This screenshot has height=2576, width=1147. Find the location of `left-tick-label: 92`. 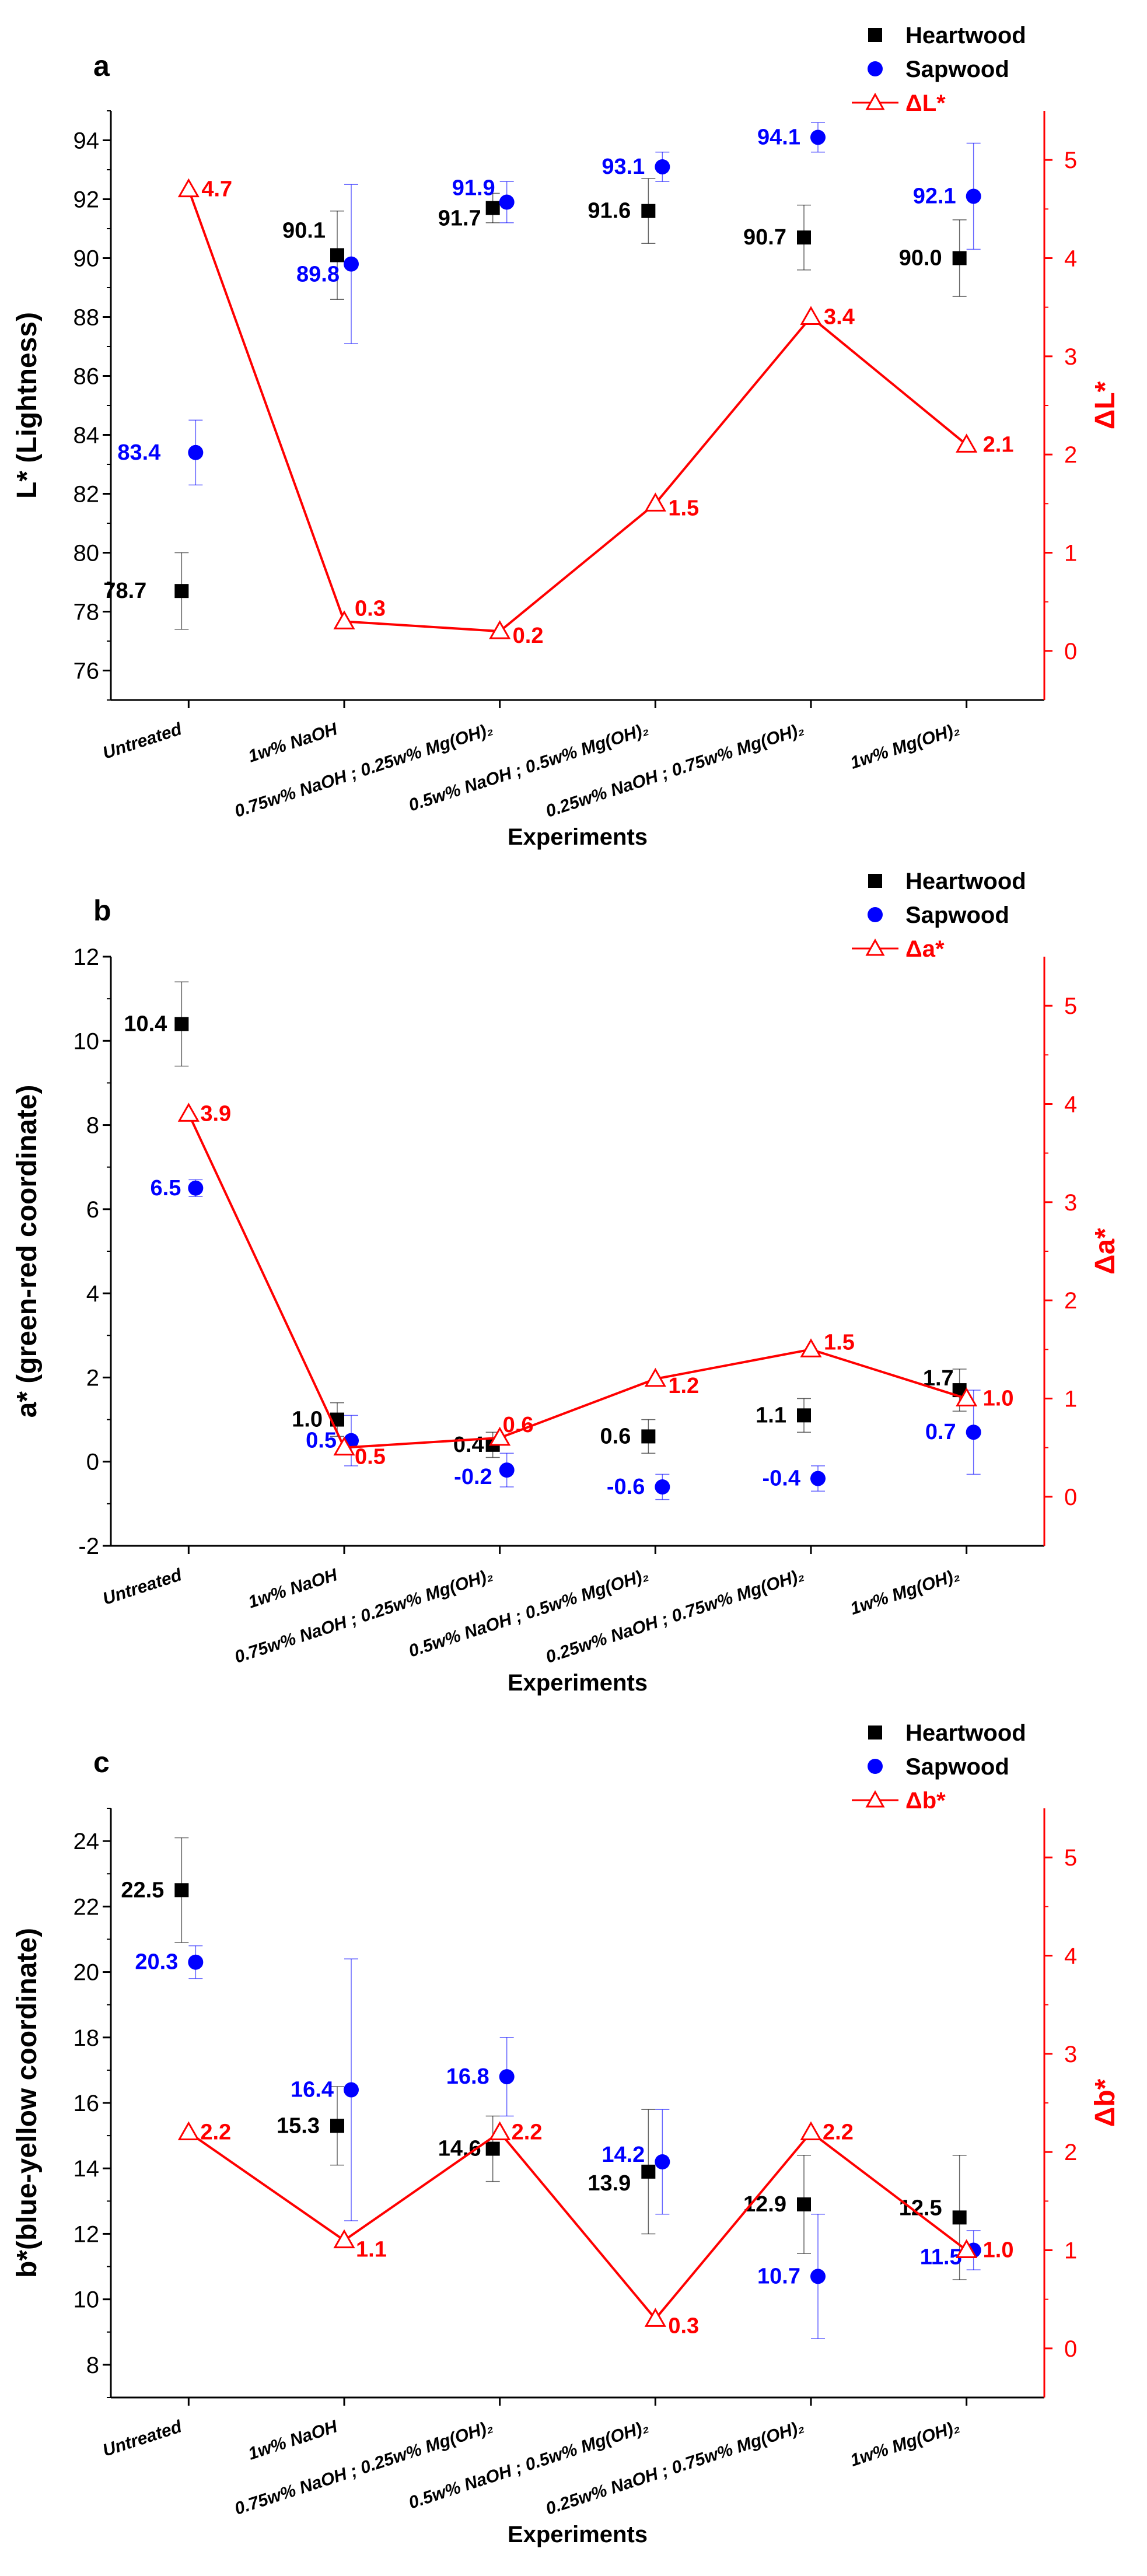

left-tick-label: 92 is located at coordinates (87, 200).